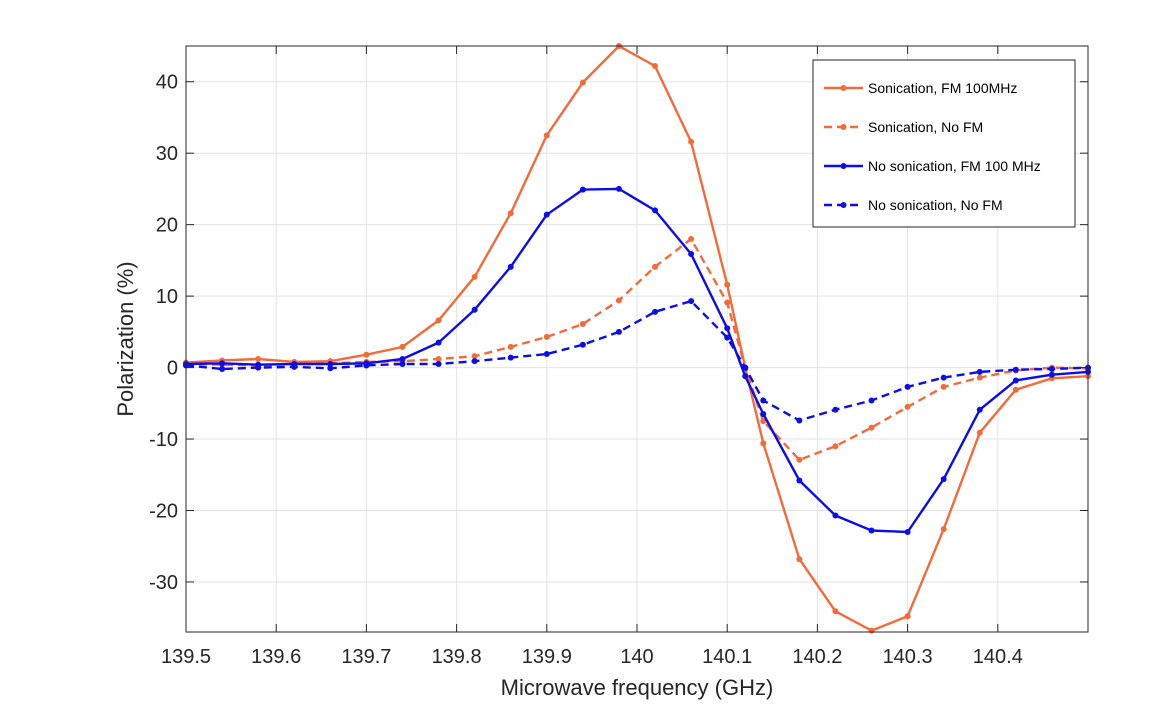 The width and height of the screenshot is (1163, 711). Describe the element at coordinates (125, 338) in the screenshot. I see `y-axis-title: Polarization (%)` at that location.